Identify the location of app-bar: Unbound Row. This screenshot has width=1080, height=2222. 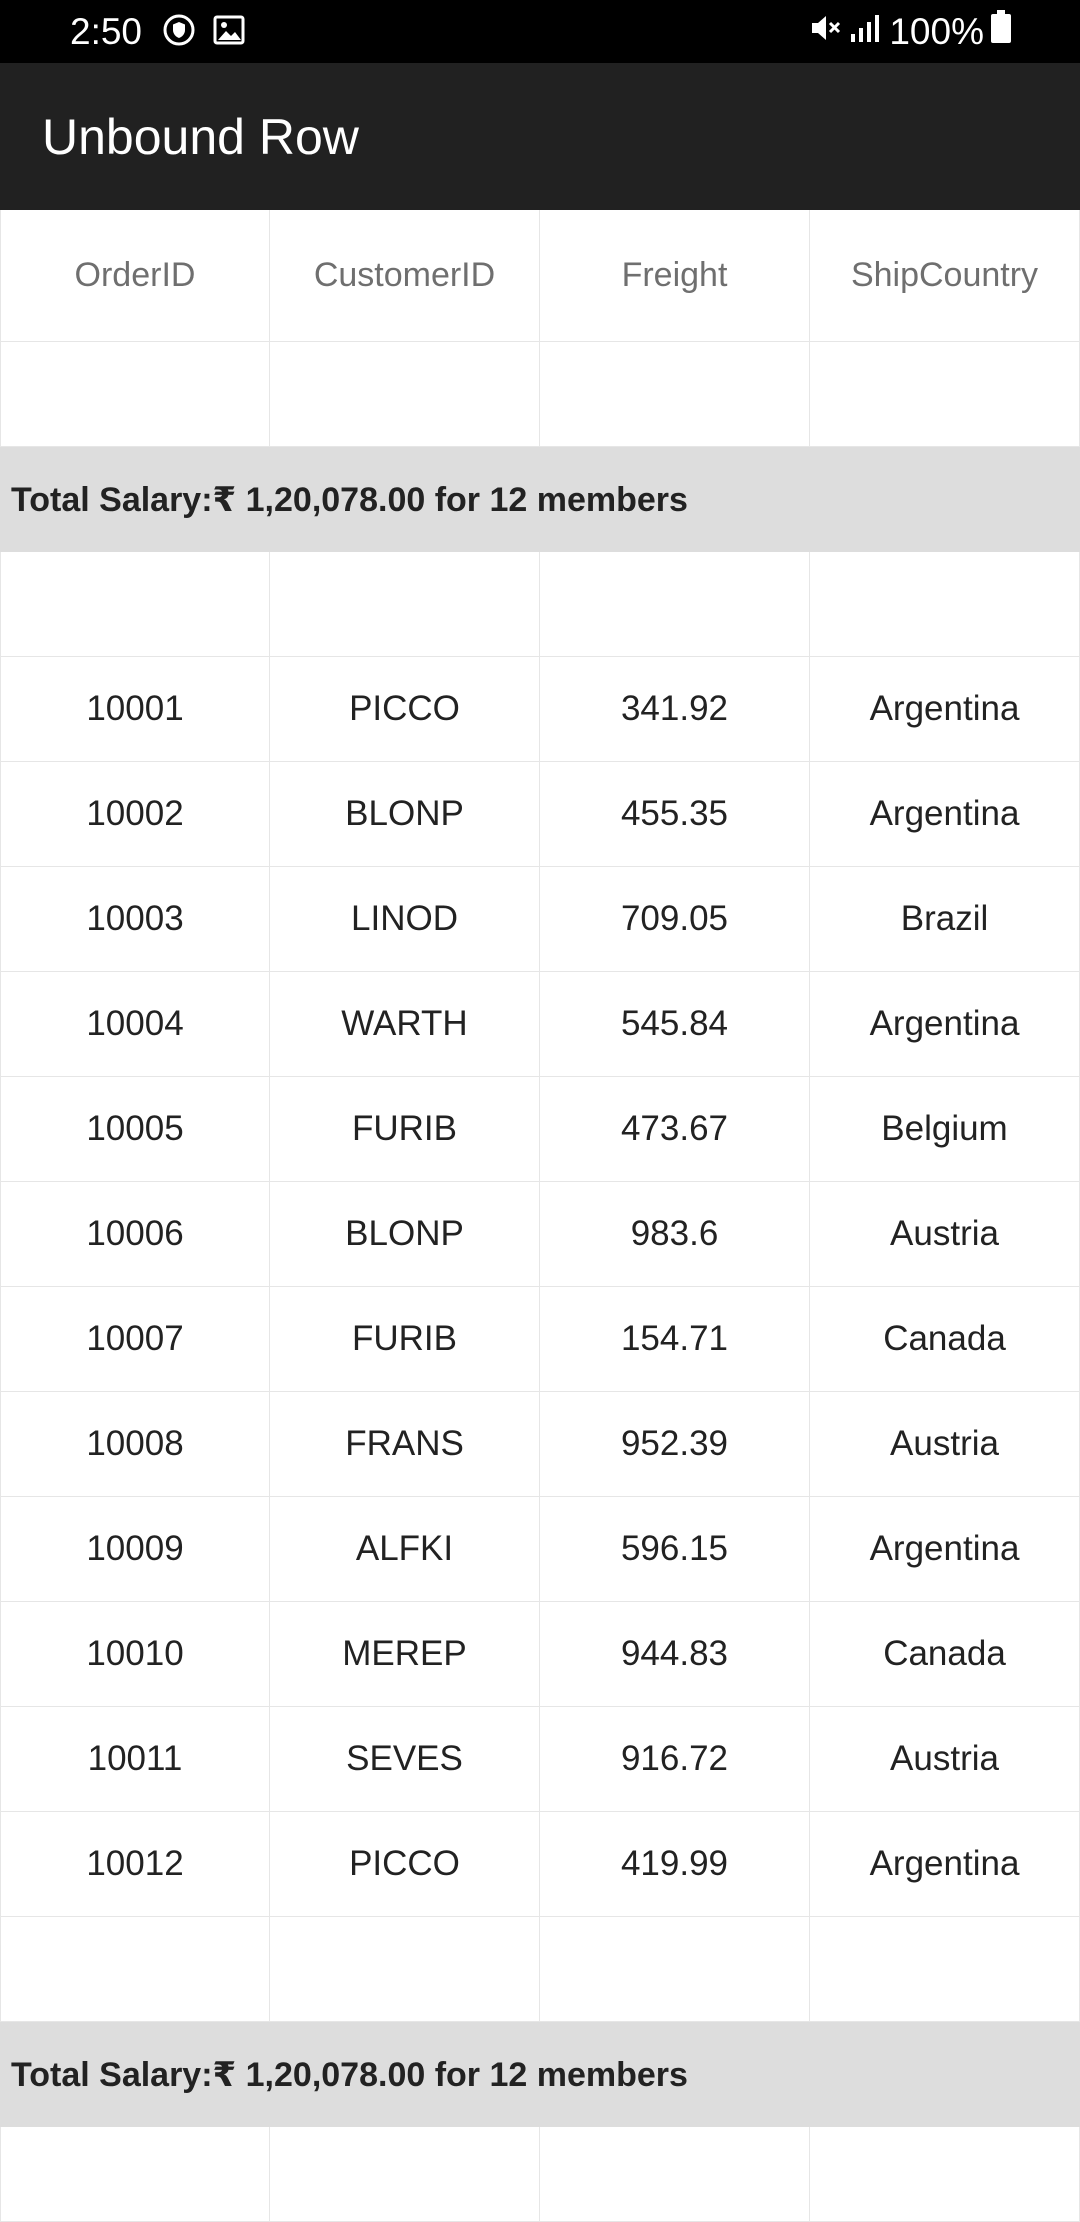
(540, 136).